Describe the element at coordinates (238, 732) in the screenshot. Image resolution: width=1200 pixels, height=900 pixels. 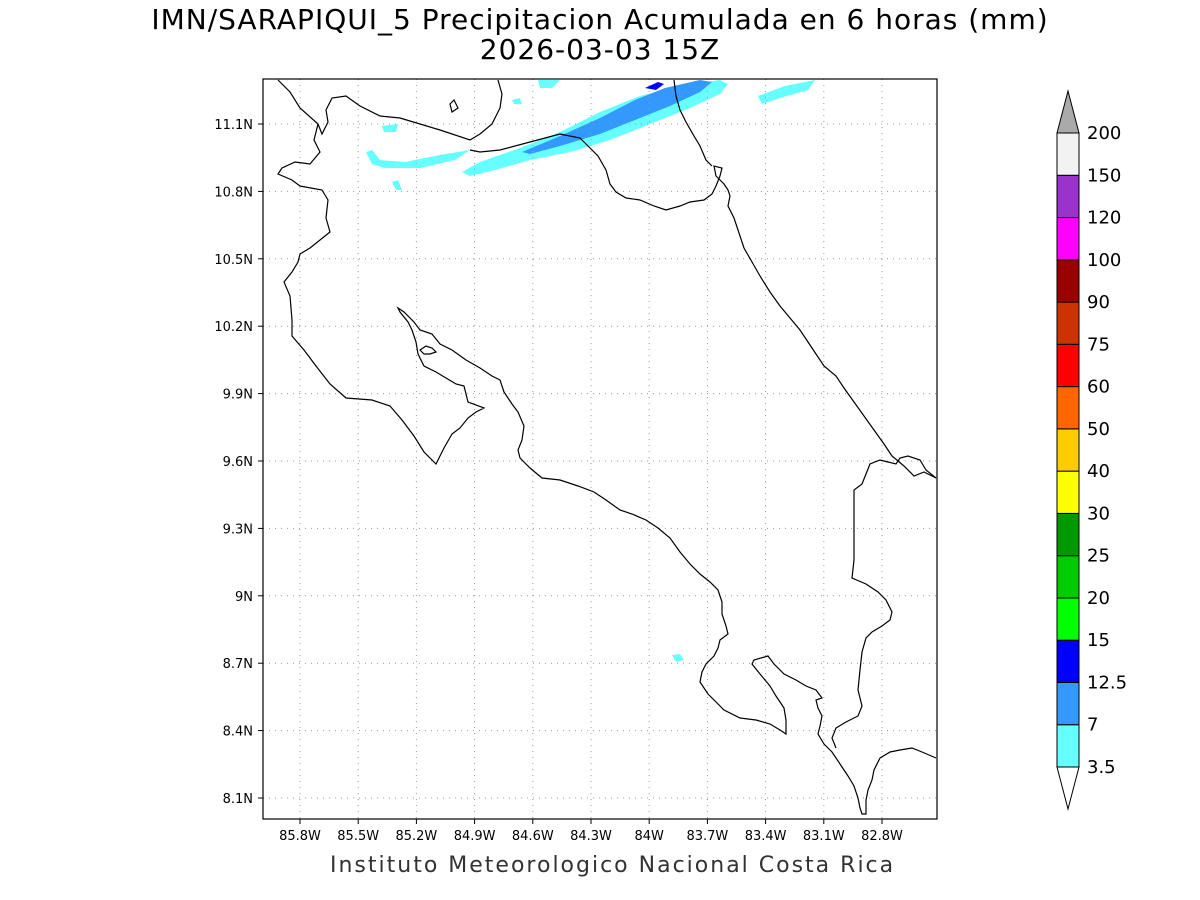
I see `lat-tick-label: 8.4N` at that location.